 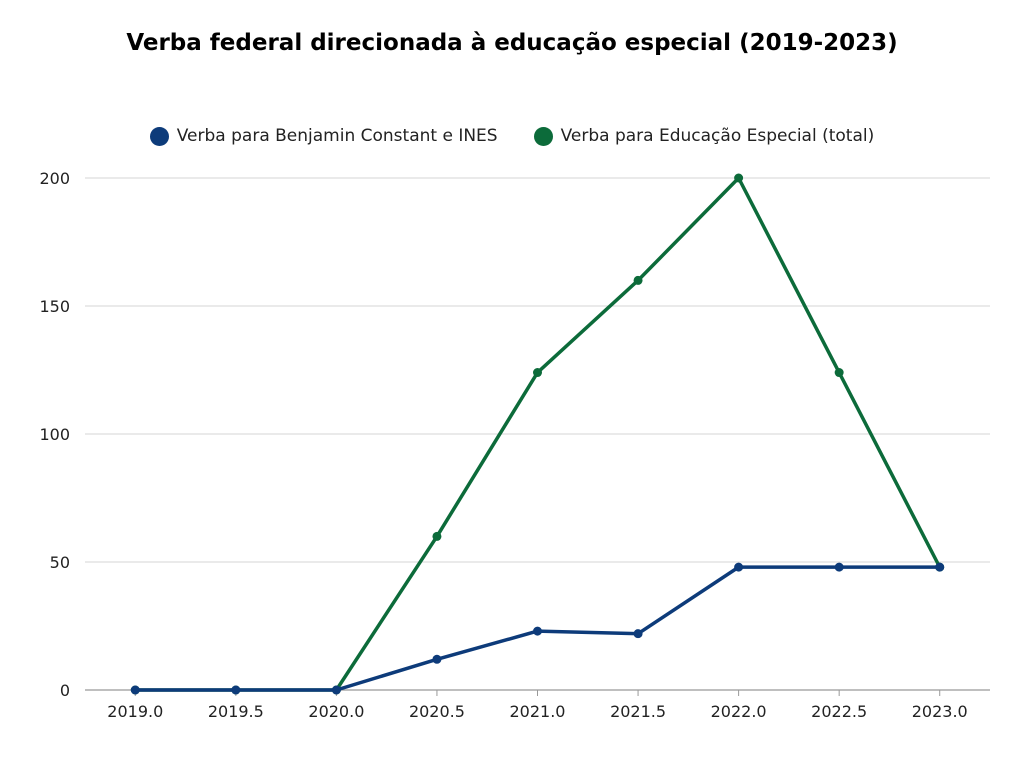 What do you see at coordinates (337, 136) in the screenshot?
I see `legend-label-benjamin-constant-ines: Verba para Benjamin Constant e INES` at bounding box center [337, 136].